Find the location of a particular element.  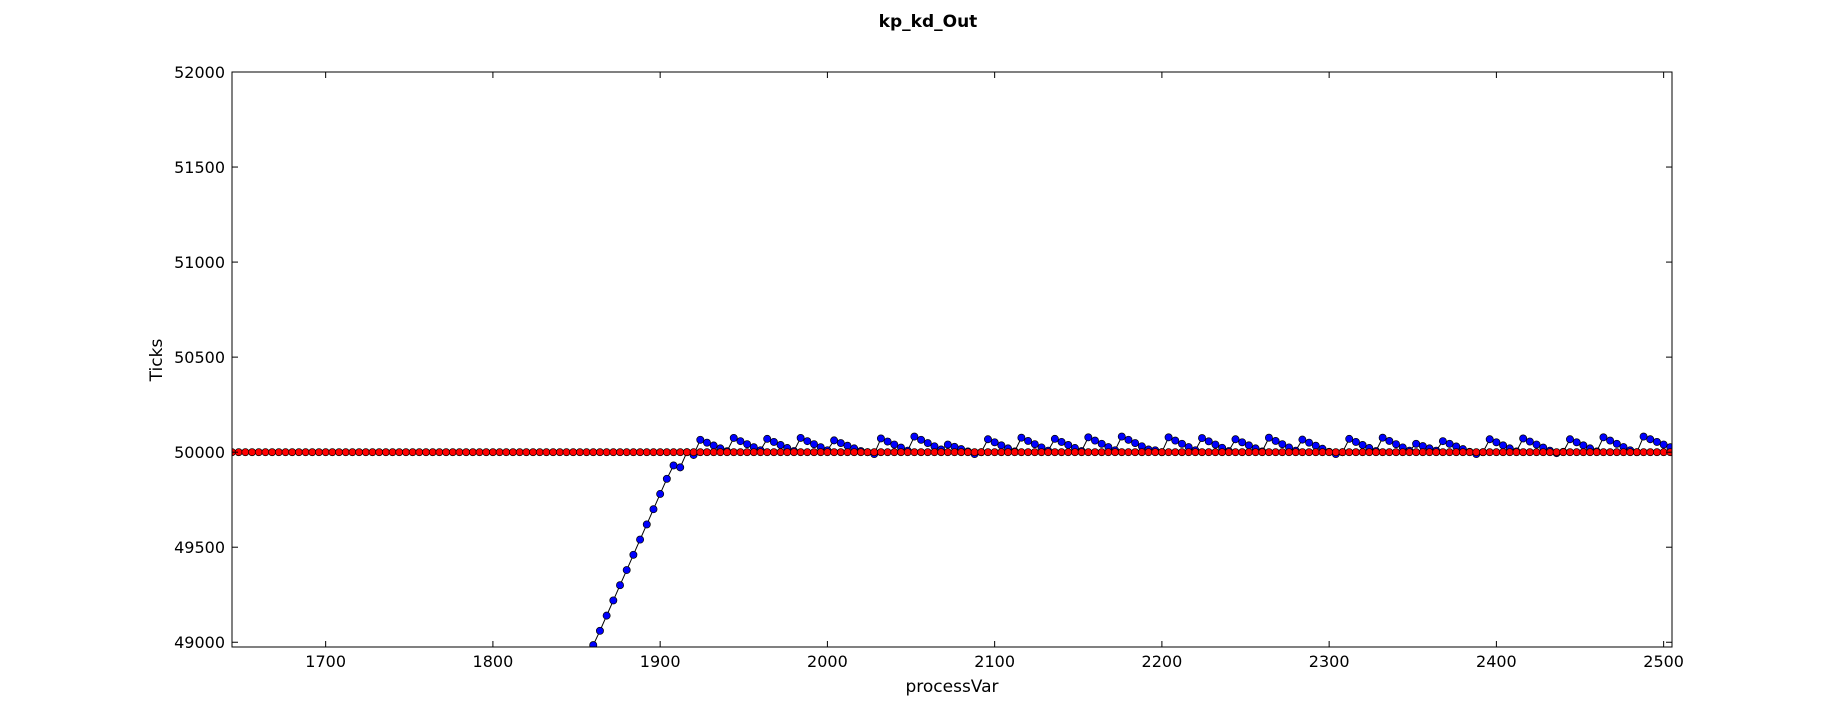

y-tick-label: 50000 is located at coordinates (199, 452).